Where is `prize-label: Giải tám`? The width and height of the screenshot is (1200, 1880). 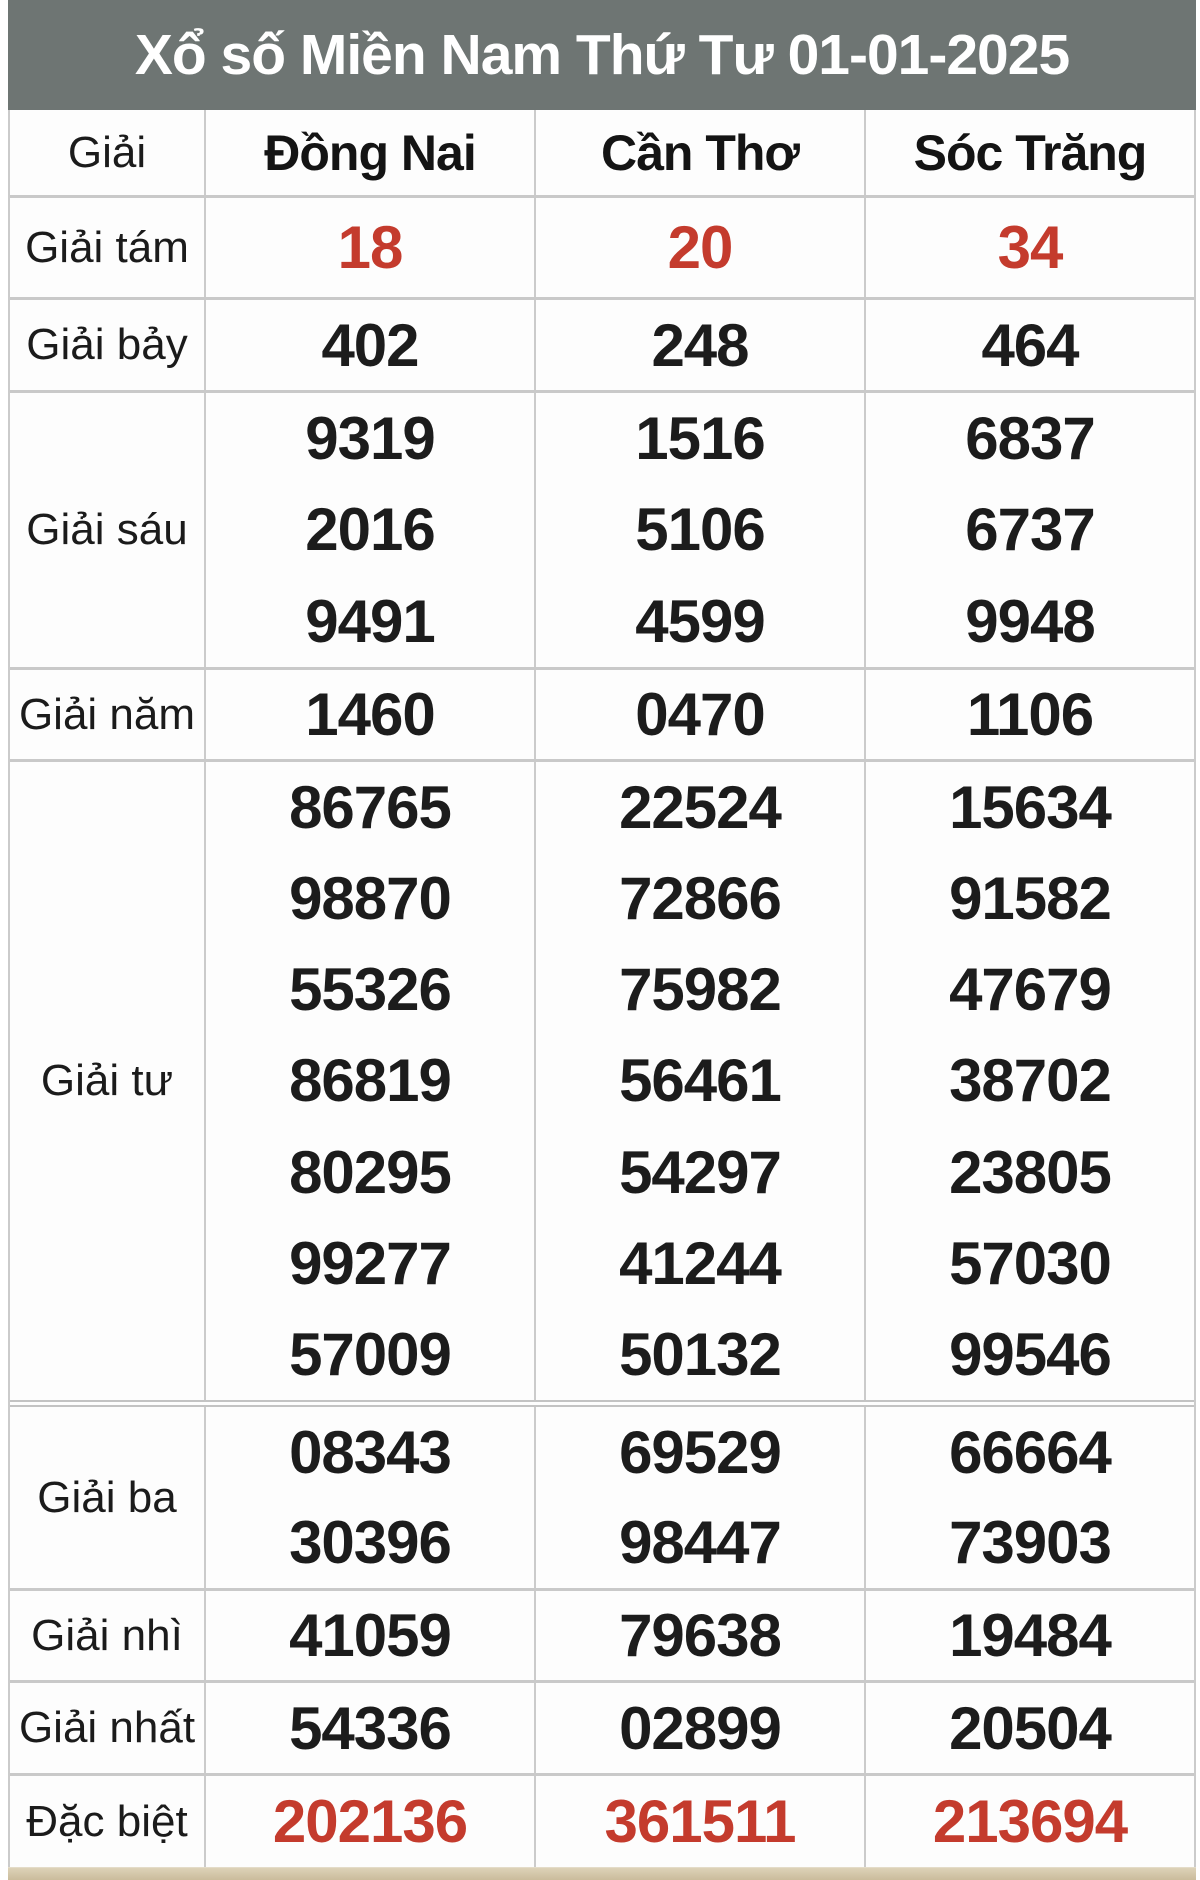
prize-label: Giải tám is located at coordinates (108, 247).